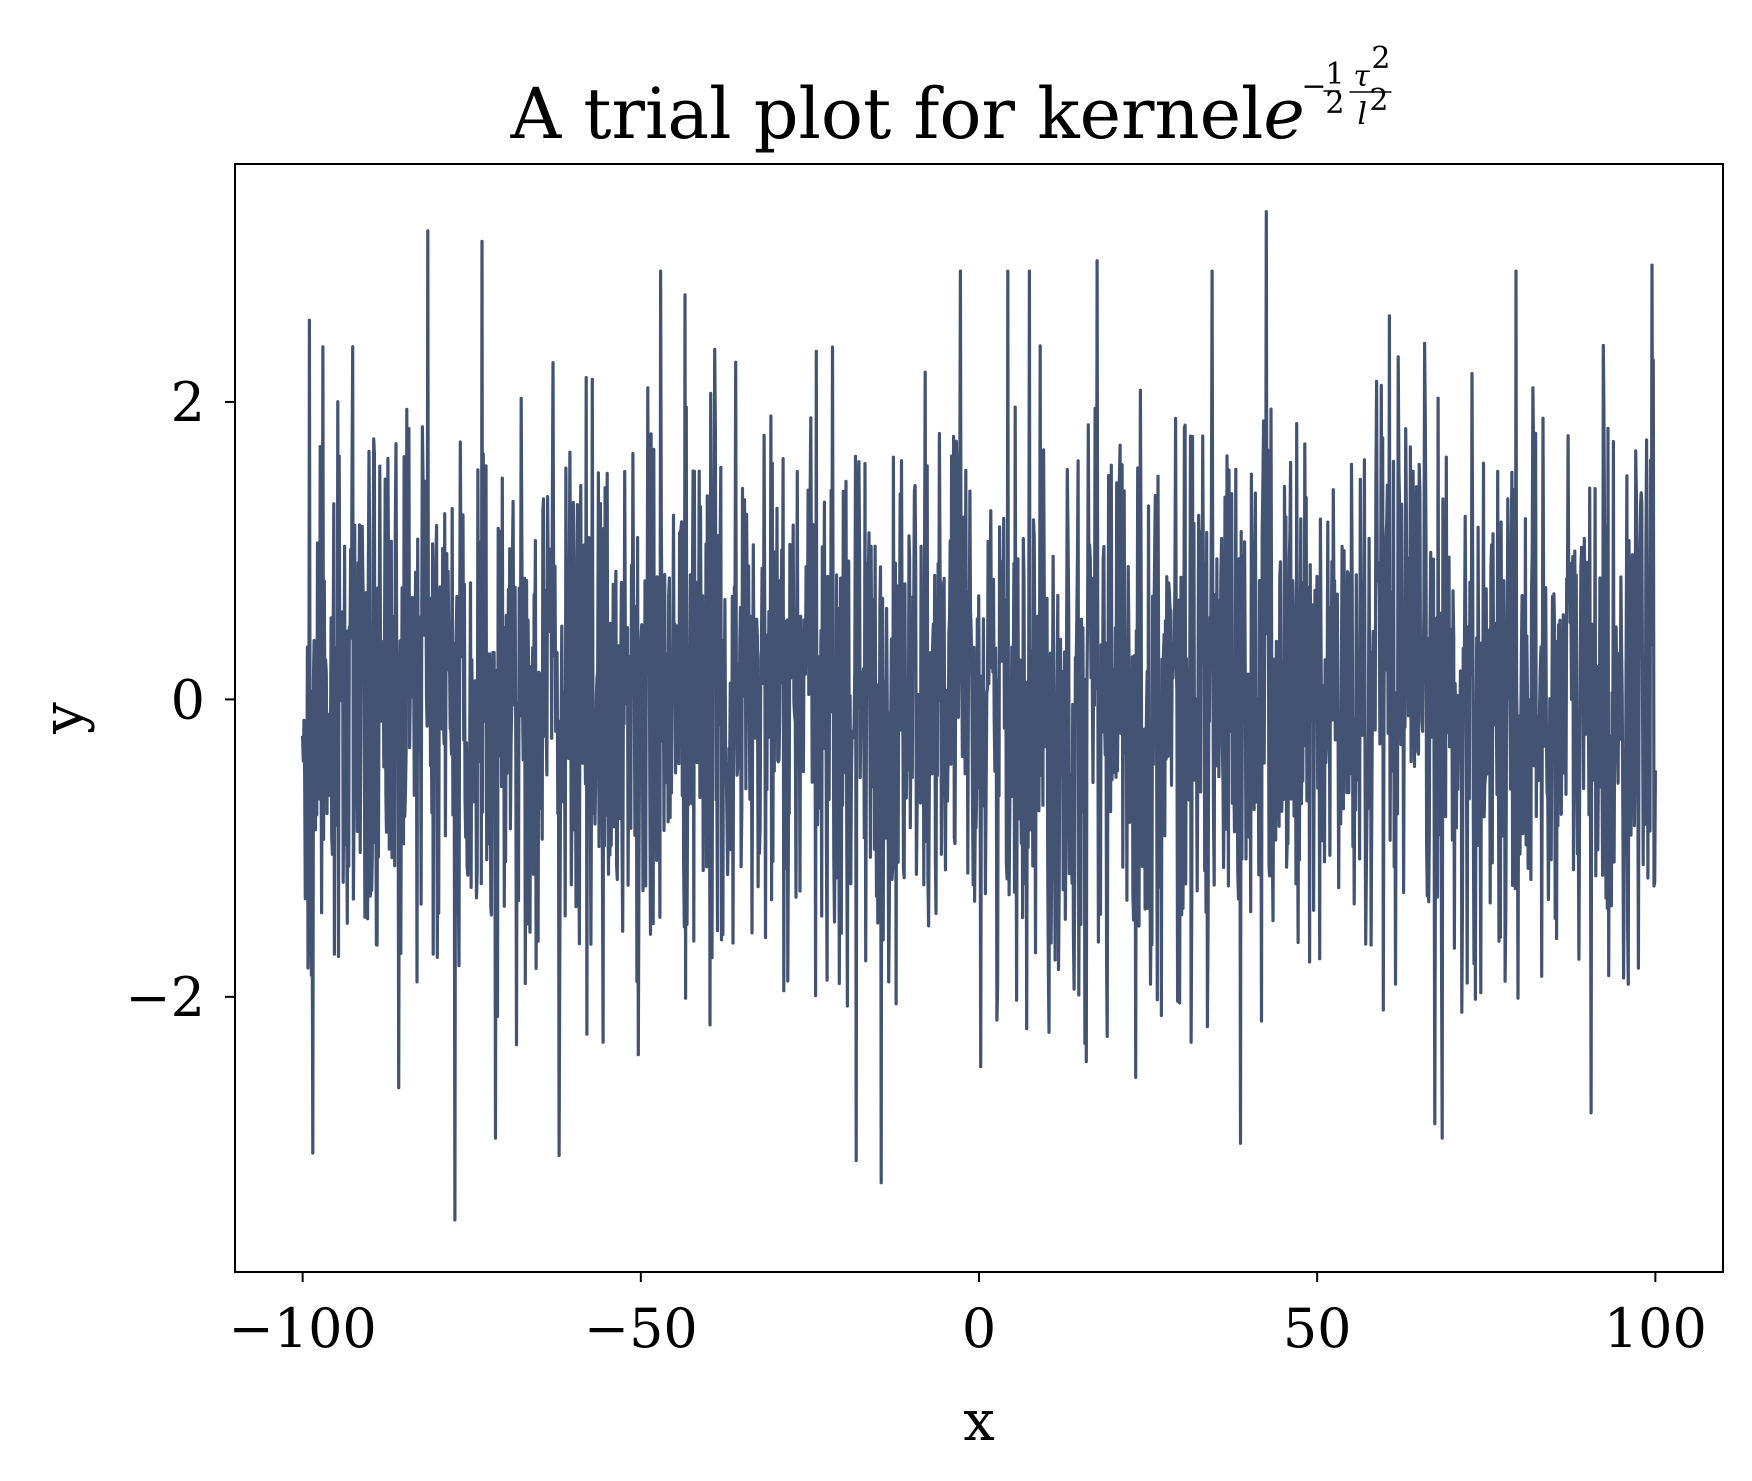 The height and width of the screenshot is (1481, 1752). What do you see at coordinates (1362, 114) in the screenshot?
I see `chart-title-formula-l: l` at bounding box center [1362, 114].